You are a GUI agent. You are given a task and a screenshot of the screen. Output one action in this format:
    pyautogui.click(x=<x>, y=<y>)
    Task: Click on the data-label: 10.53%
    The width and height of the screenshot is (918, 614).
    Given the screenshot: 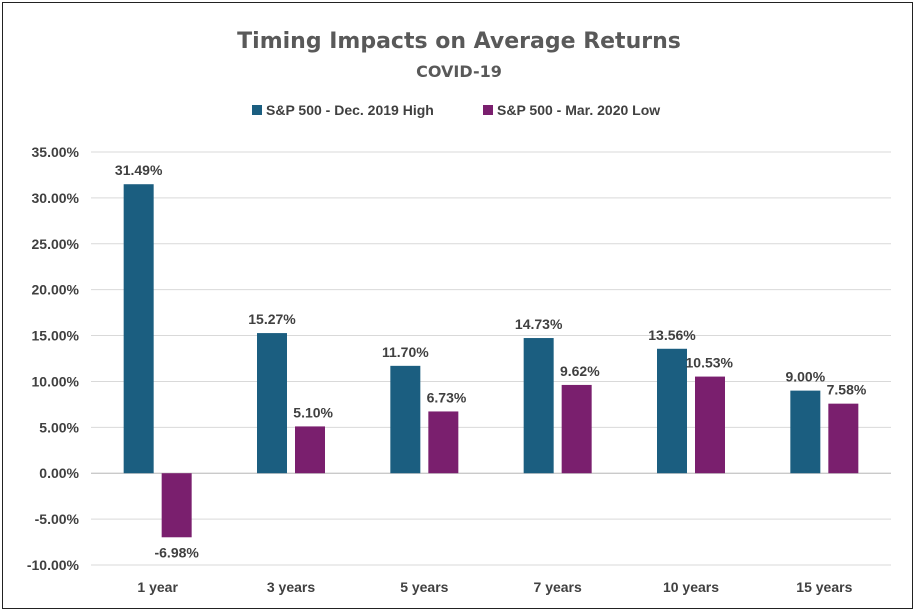 What is the action you would take?
    pyautogui.click(x=710, y=363)
    